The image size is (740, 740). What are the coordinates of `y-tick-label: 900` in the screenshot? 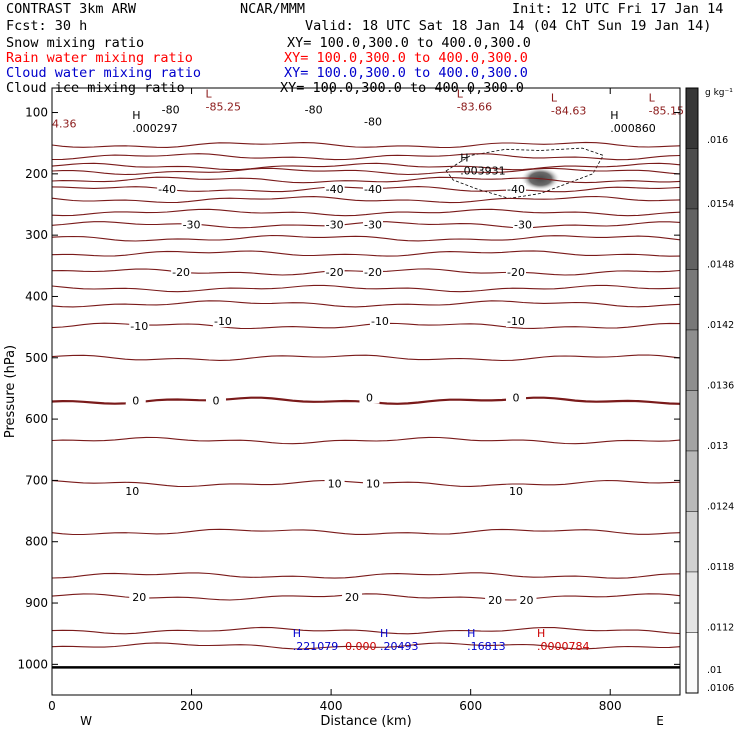 It's located at (36, 603).